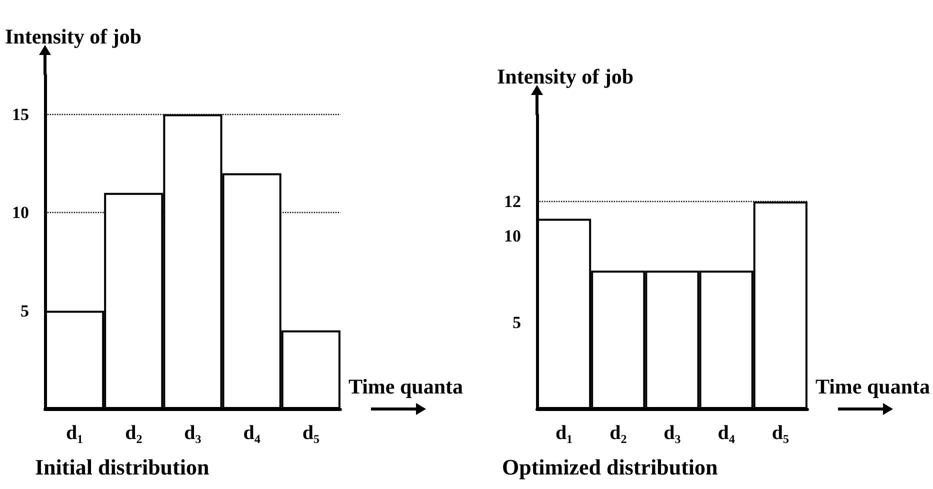 This screenshot has height=489, width=933. Describe the element at coordinates (512, 201) in the screenshot. I see `y-tick-label: 12` at that location.